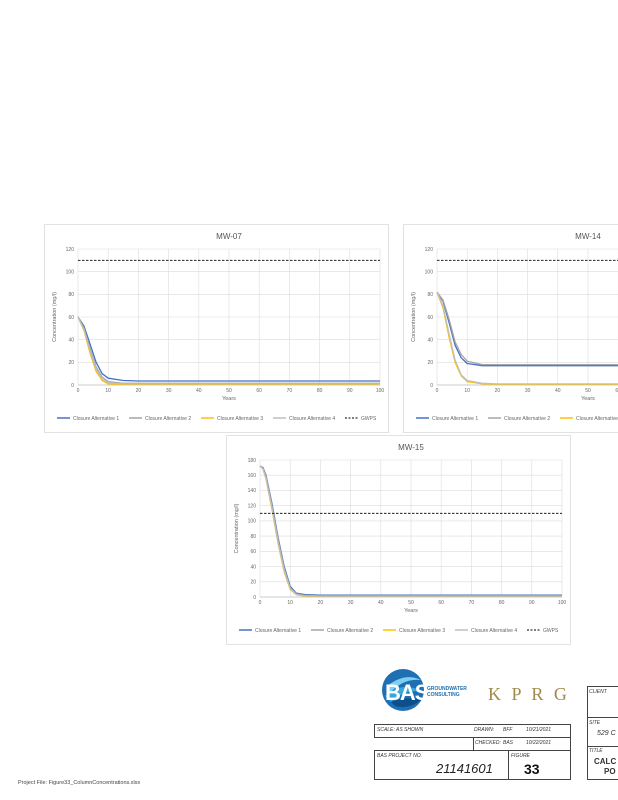 The image size is (618, 800). Describe the element at coordinates (595, 723) in the screenshot. I see `site-label: SITE` at that location.